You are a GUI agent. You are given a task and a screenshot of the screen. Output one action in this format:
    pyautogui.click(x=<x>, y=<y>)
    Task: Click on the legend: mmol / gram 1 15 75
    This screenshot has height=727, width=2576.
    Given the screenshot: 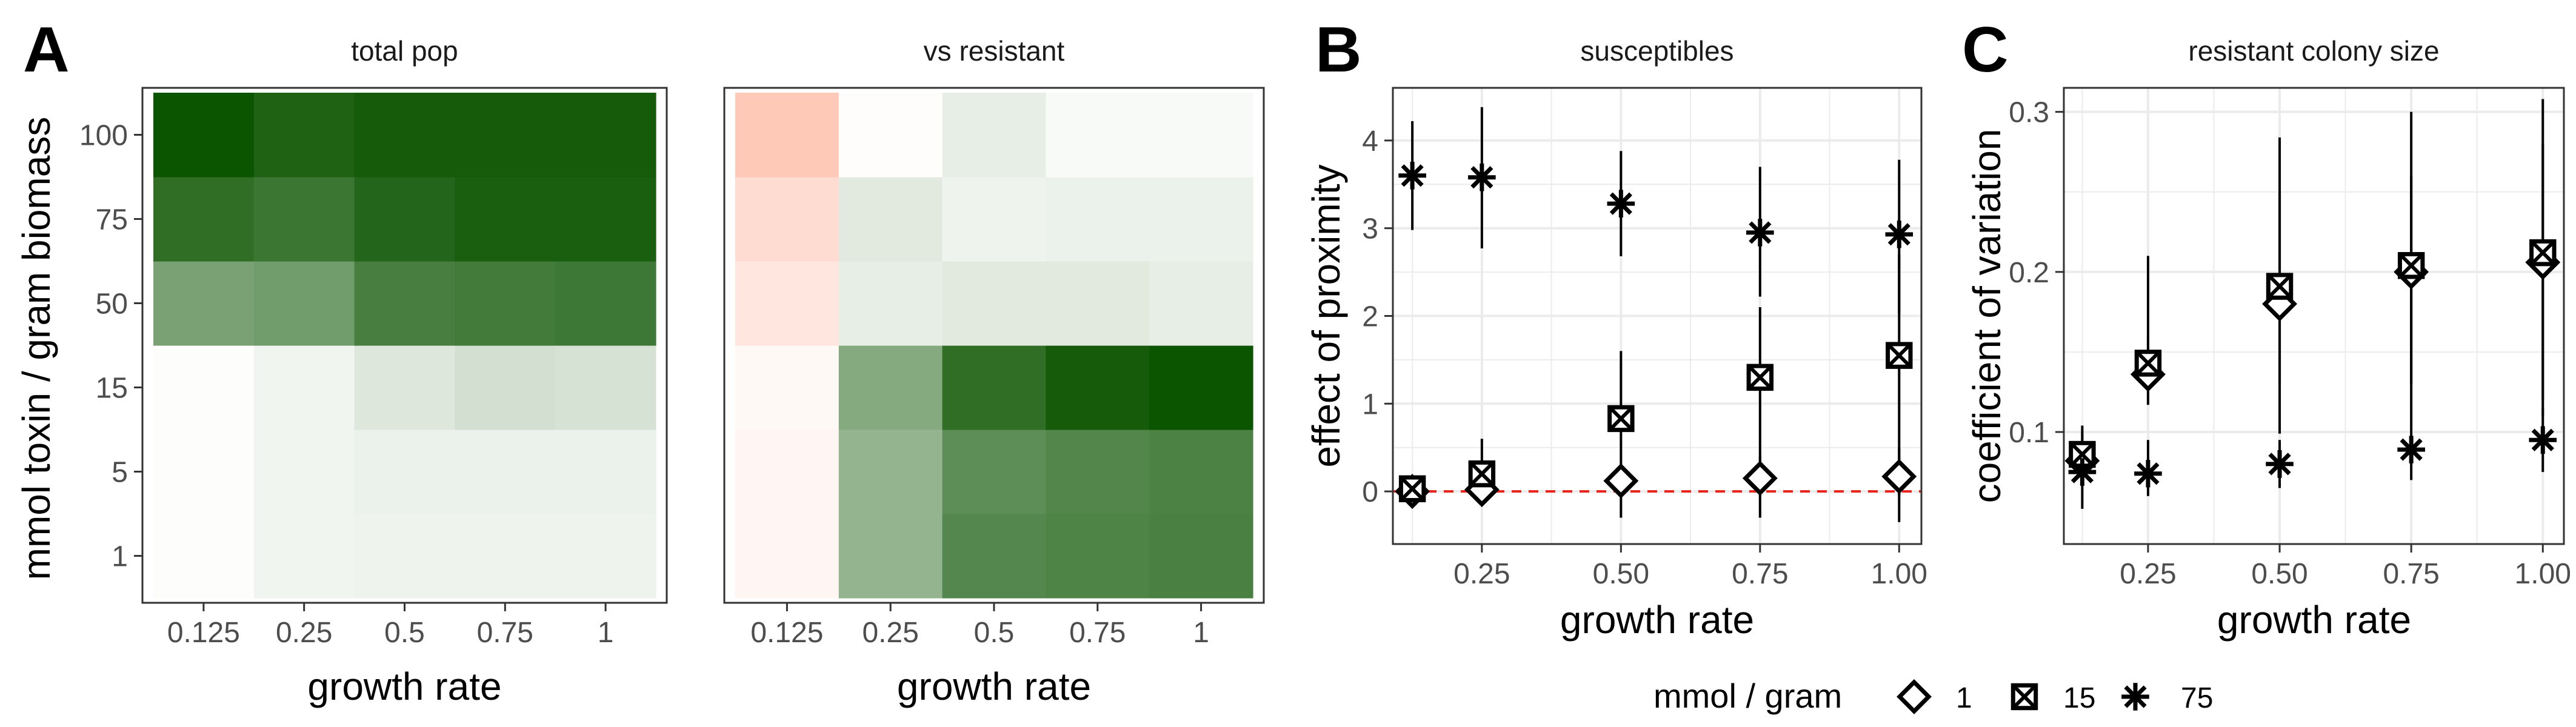 What is the action you would take?
    pyautogui.click(x=1933, y=696)
    